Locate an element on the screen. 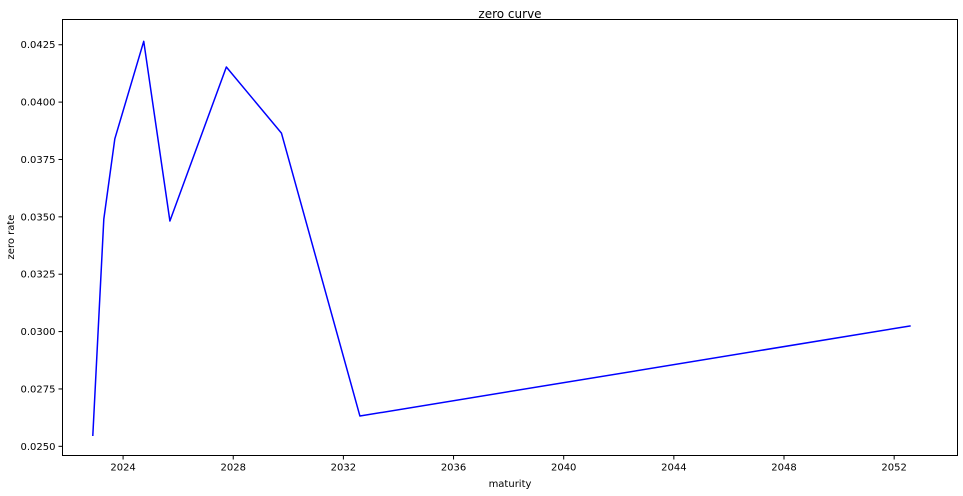 This screenshot has height=496, width=963. x-tick-label: 2044 is located at coordinates (673, 468).